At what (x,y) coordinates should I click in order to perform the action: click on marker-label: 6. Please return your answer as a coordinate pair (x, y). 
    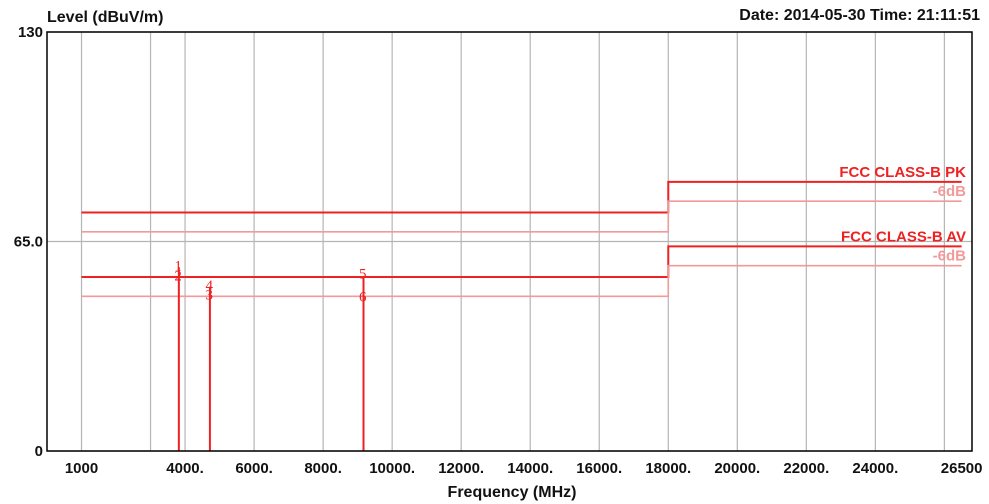
    Looking at the image, I should click on (363, 297).